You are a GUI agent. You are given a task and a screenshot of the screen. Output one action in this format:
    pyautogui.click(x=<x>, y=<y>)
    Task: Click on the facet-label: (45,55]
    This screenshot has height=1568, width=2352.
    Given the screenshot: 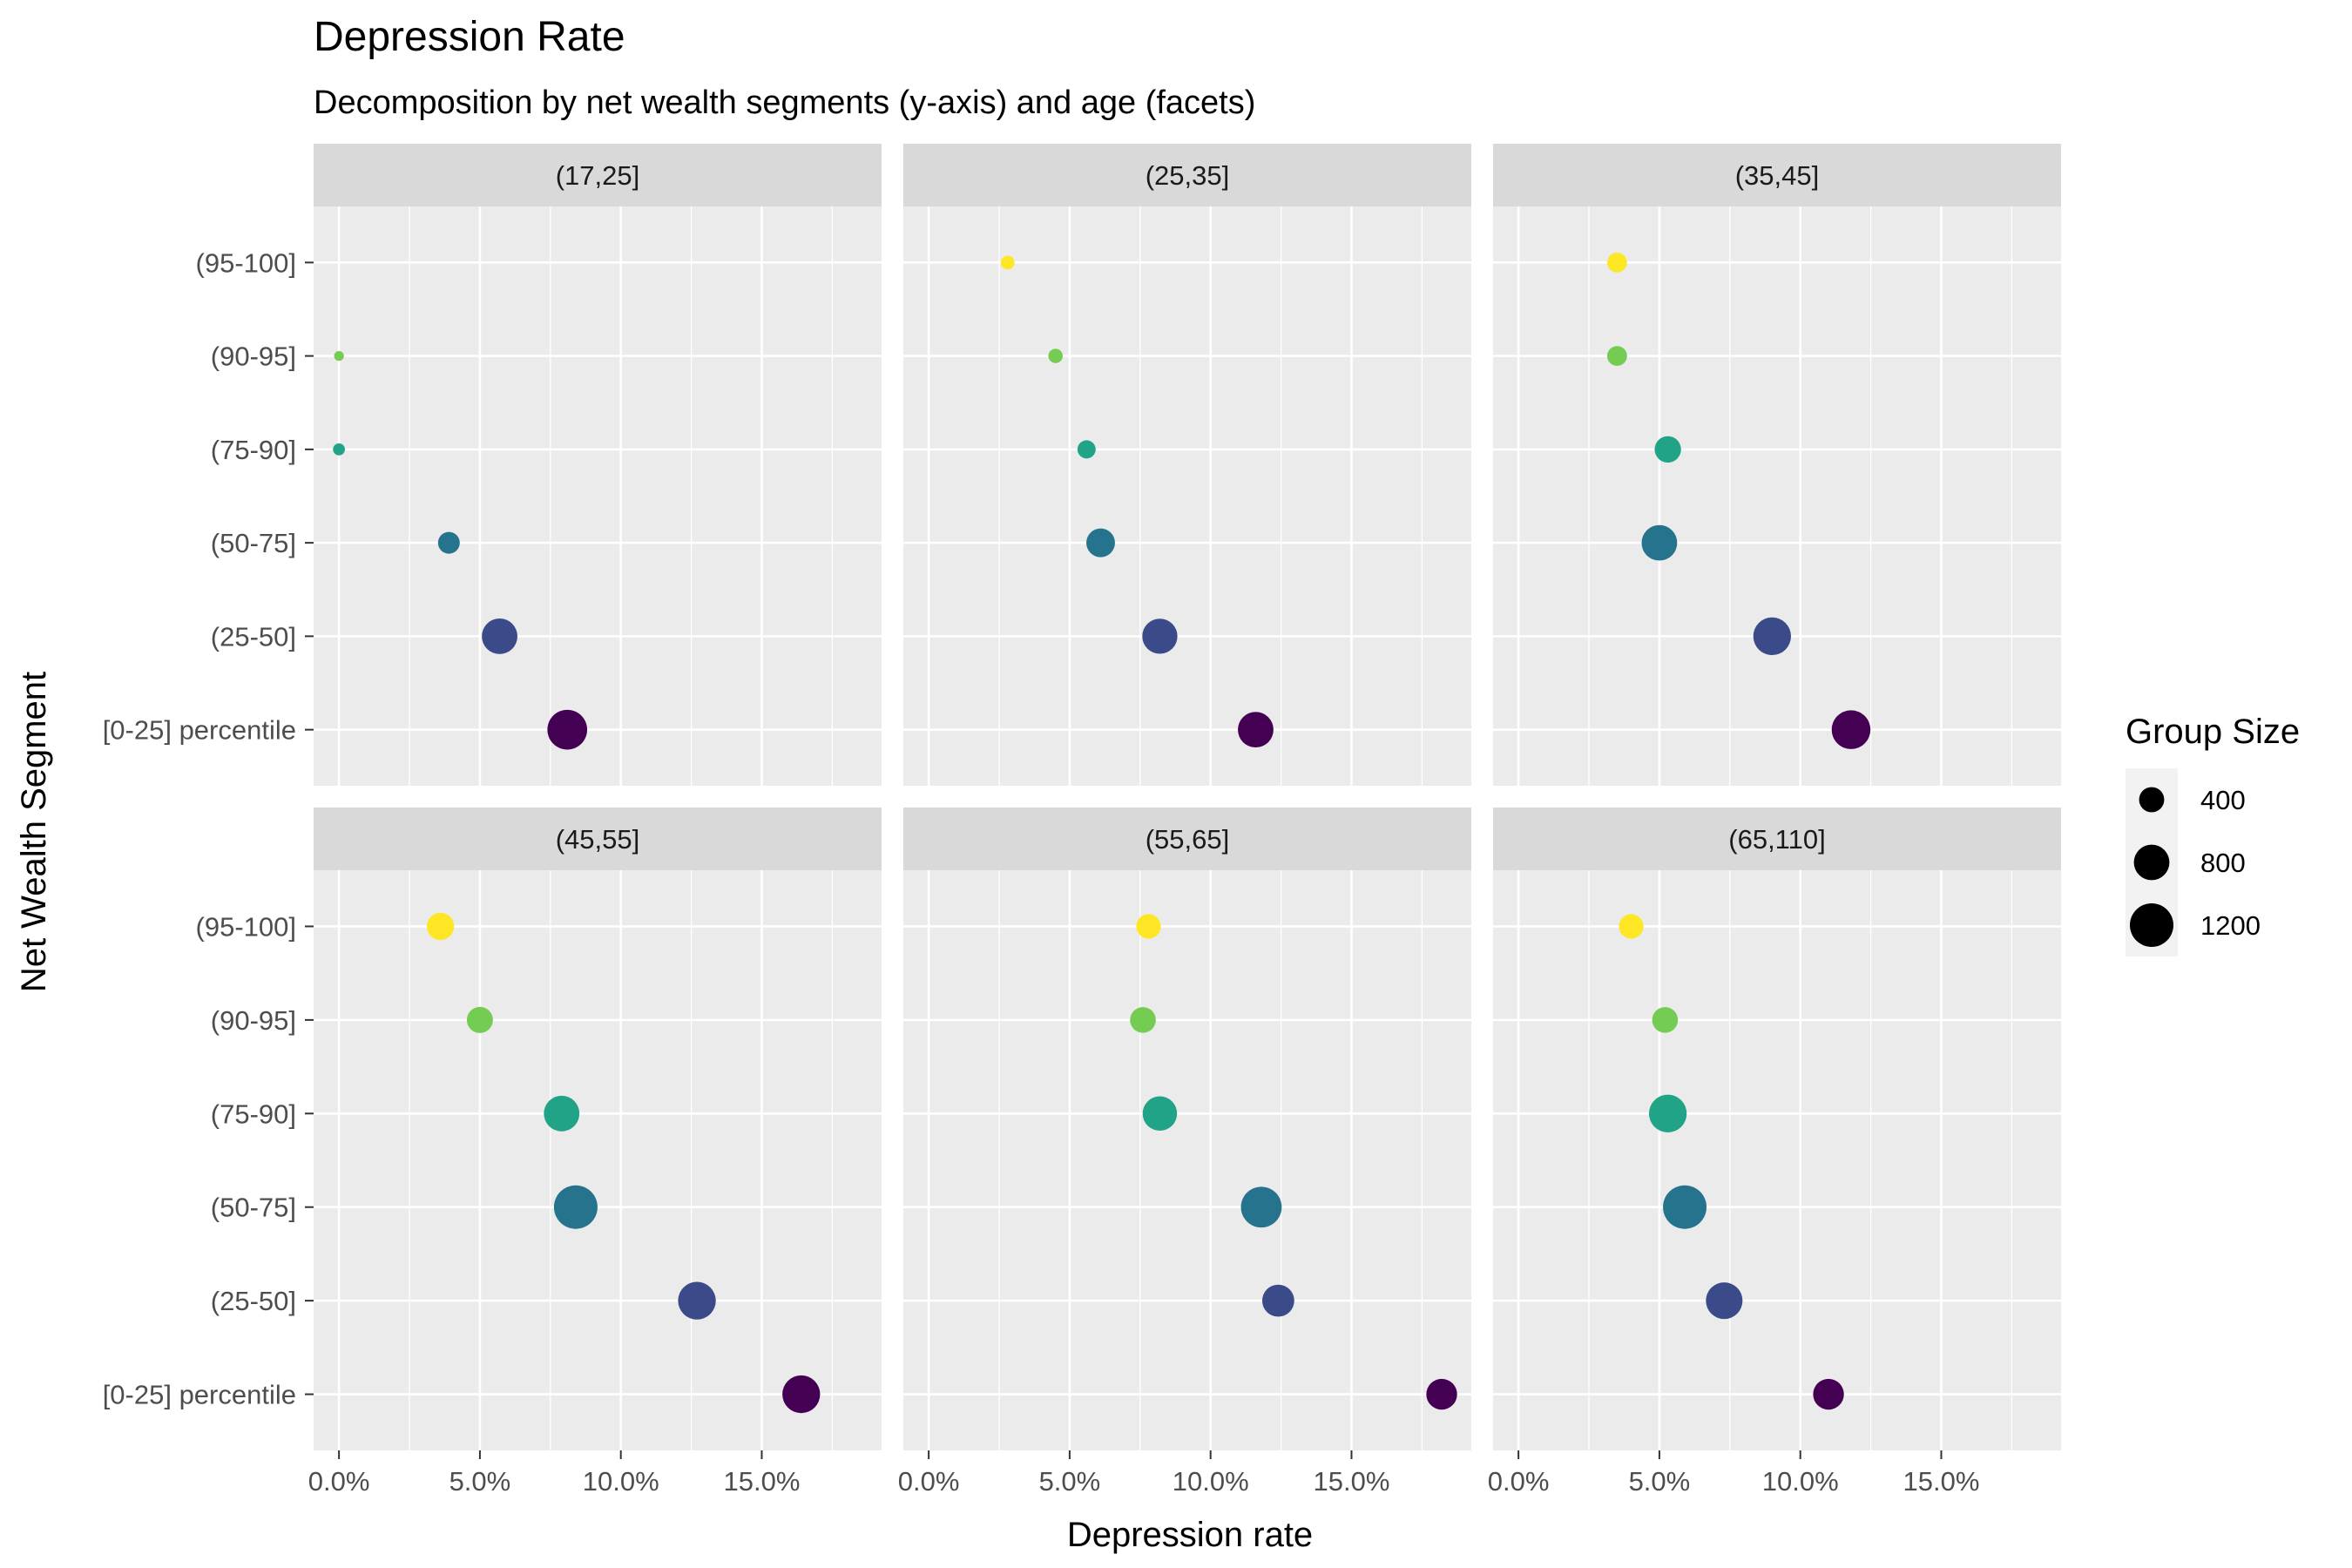 What is the action you would take?
    pyautogui.click(x=598, y=839)
    